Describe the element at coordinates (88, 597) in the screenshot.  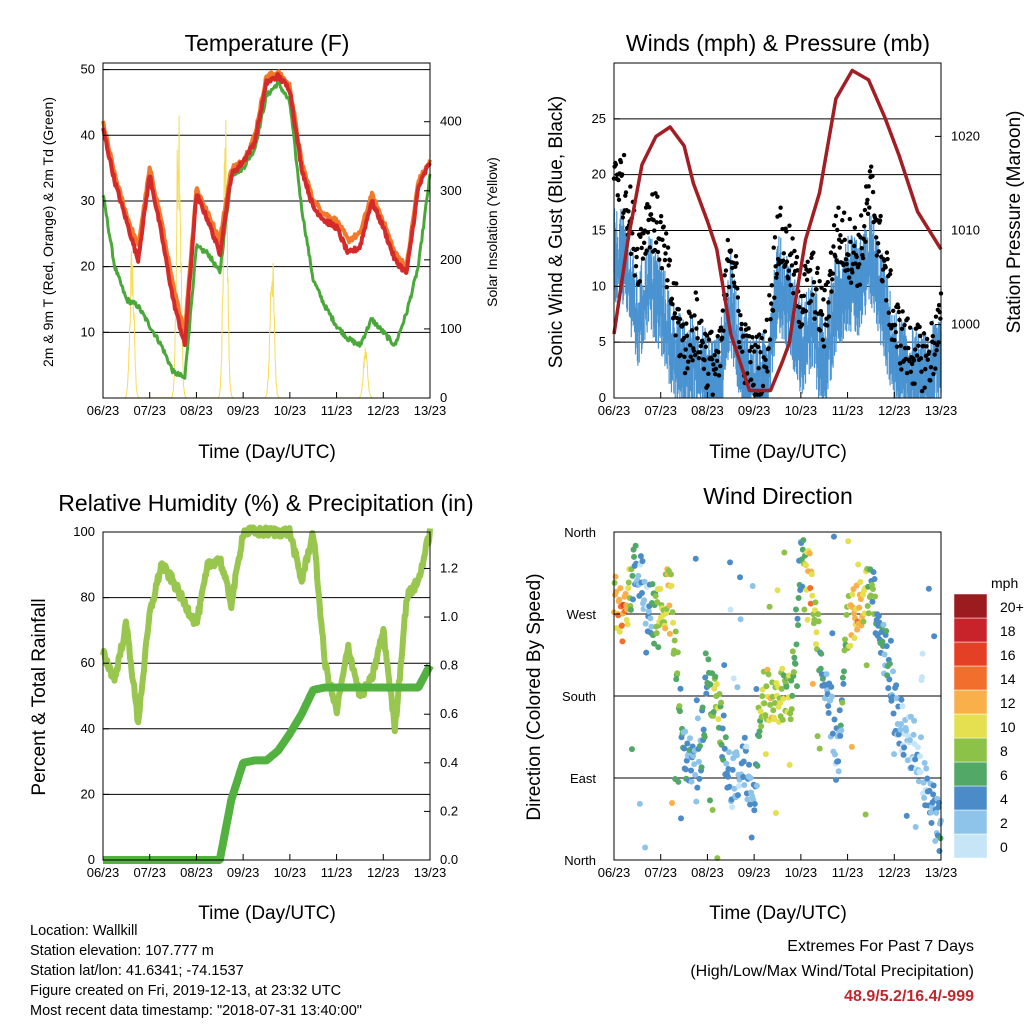
I see `y-tick-label: 80` at that location.